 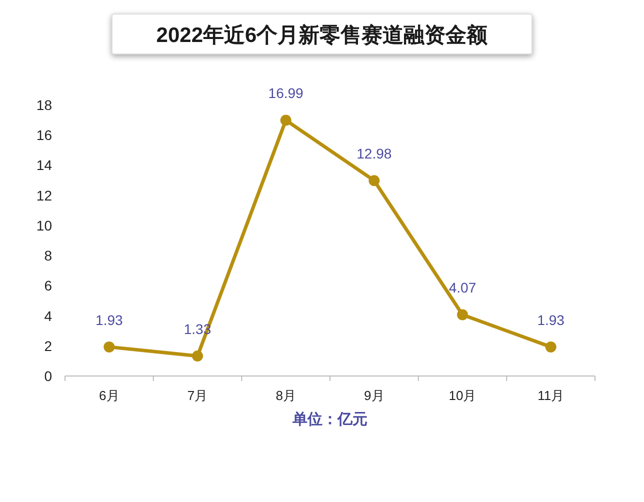 What do you see at coordinates (462, 288) in the screenshot?
I see `data-label: 4.07` at bounding box center [462, 288].